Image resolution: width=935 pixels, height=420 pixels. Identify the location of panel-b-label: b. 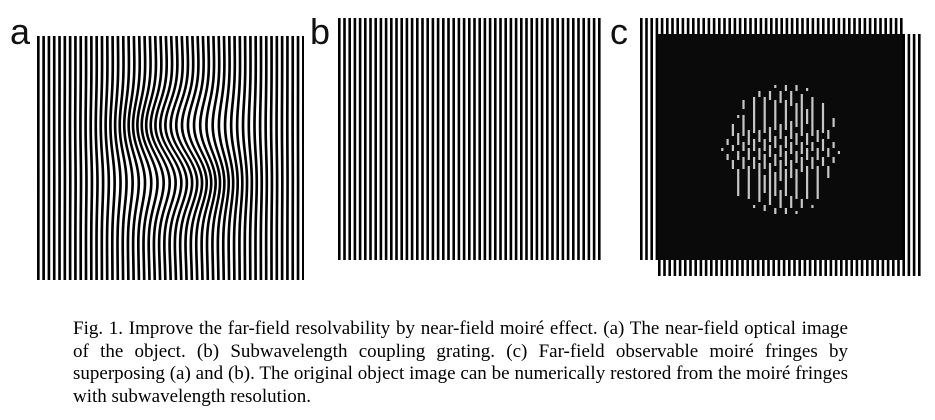
(320, 31).